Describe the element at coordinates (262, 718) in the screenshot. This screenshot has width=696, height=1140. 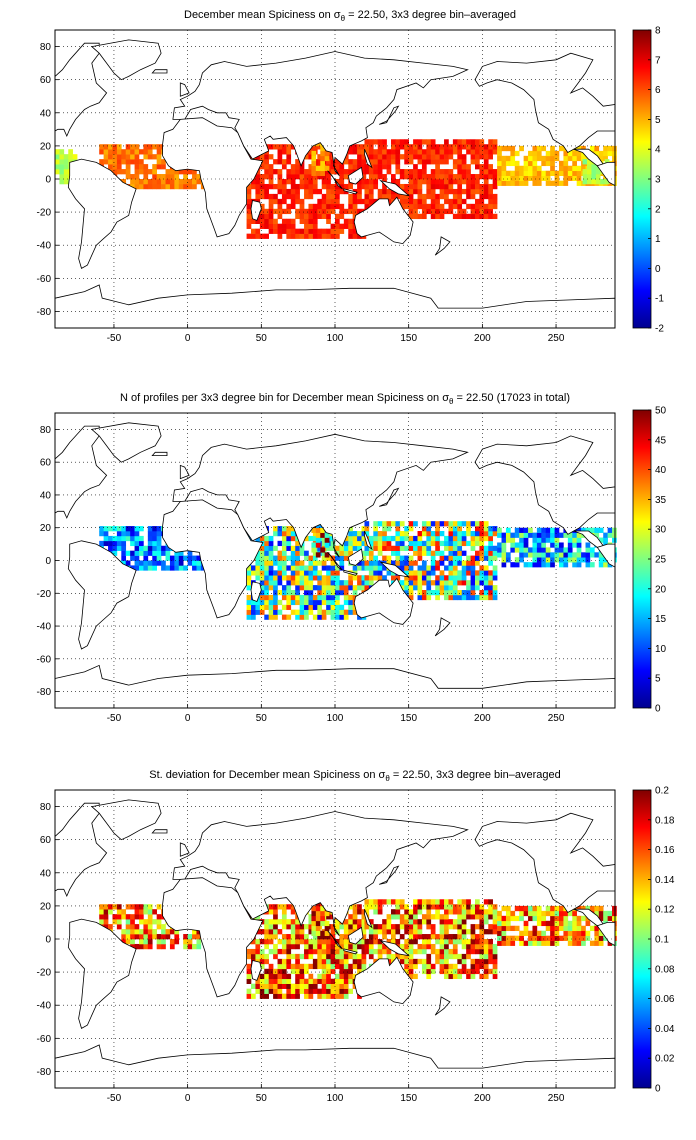
I see `x-tick-label: 50` at that location.